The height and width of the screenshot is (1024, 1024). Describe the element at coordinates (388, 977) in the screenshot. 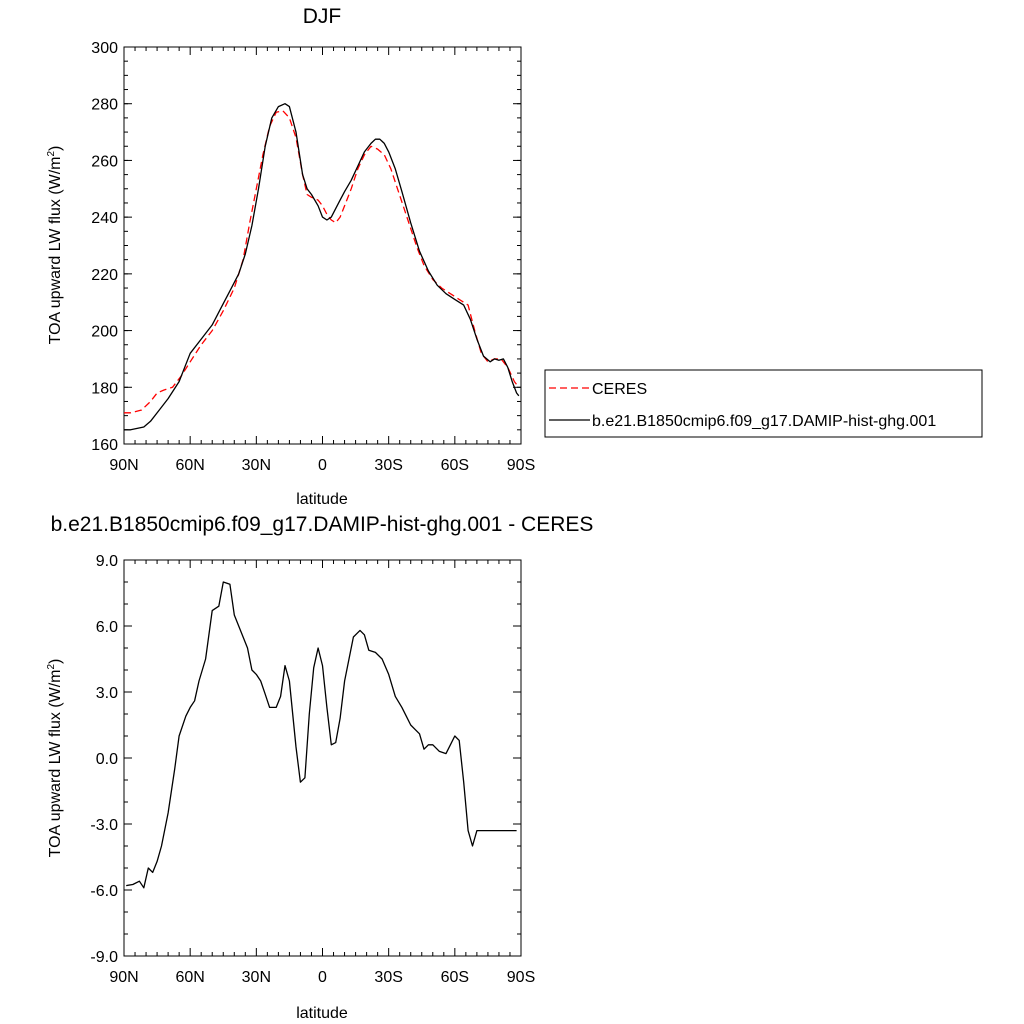

I see `bottom-x-tick-label: 30S` at that location.